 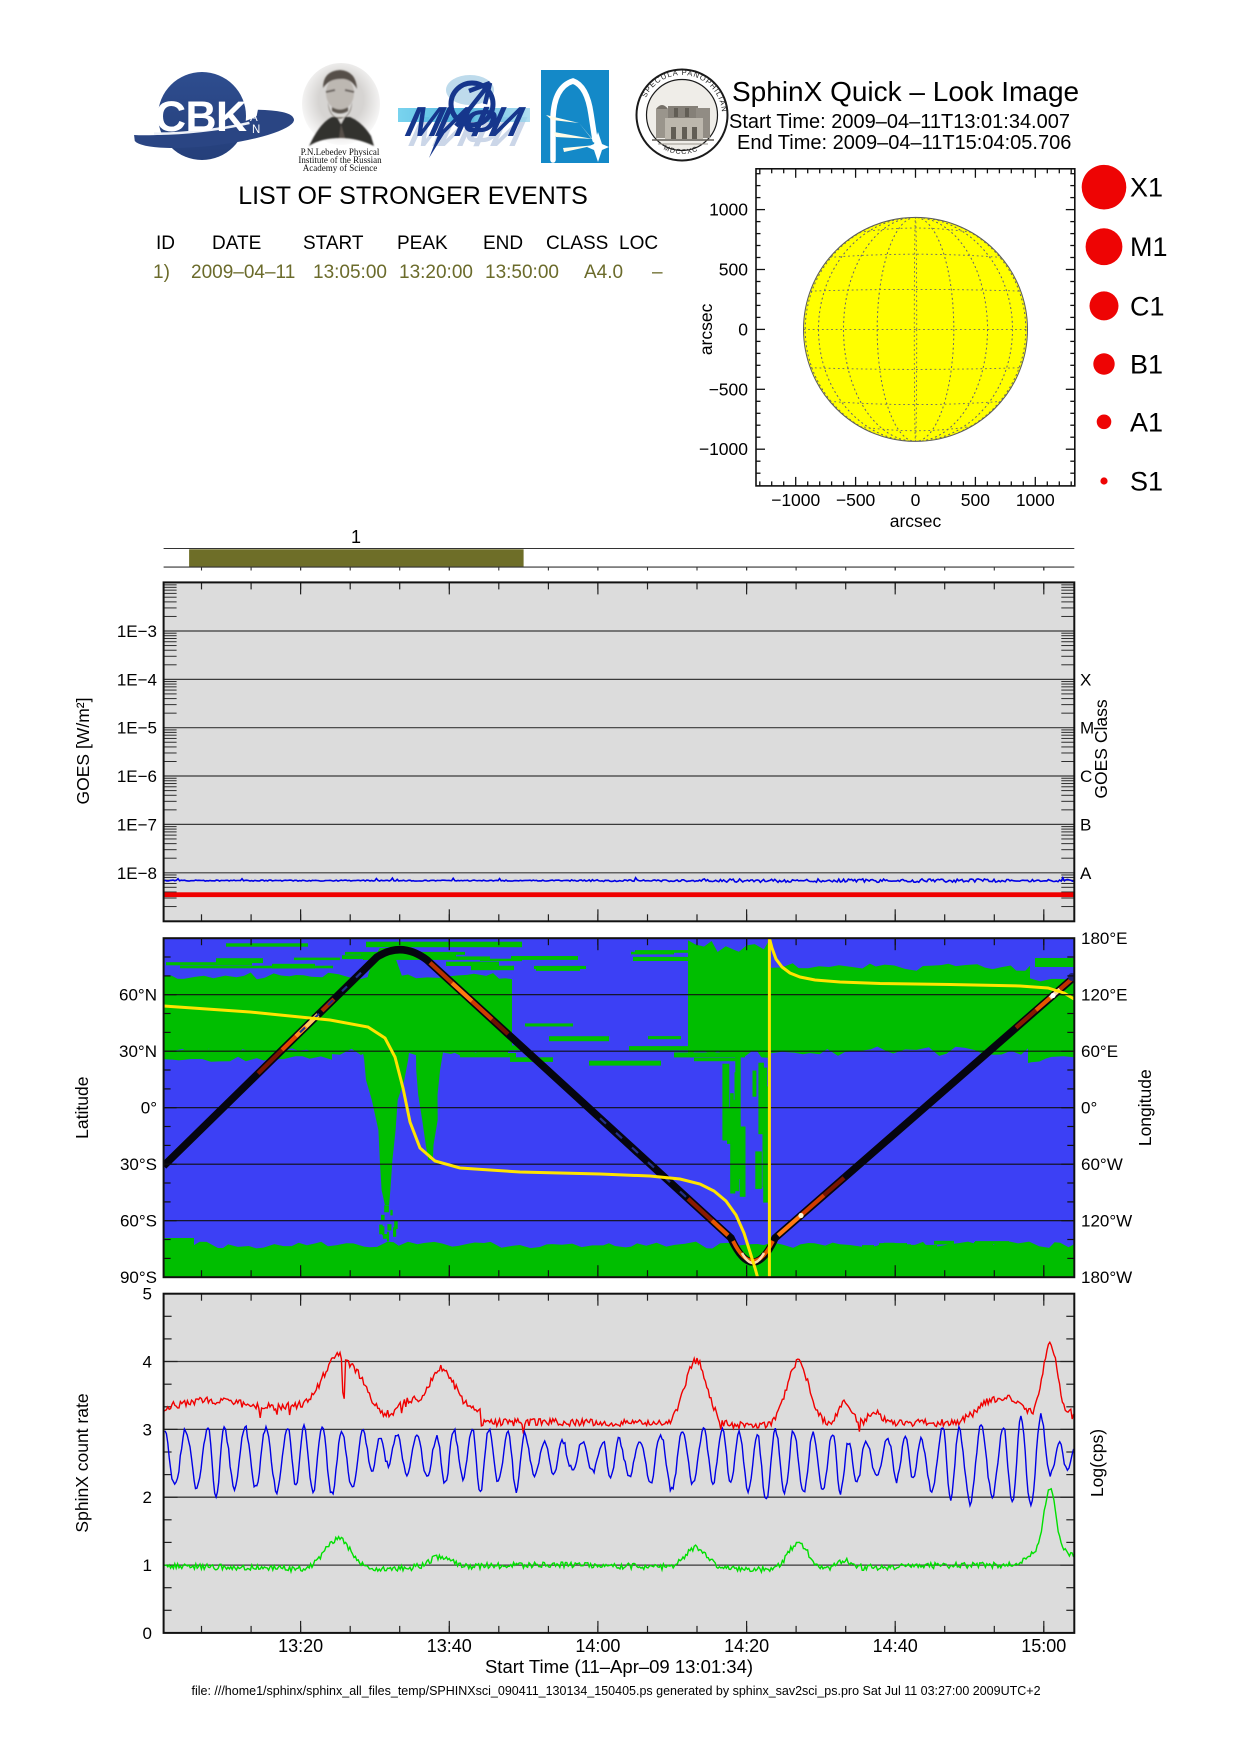 What do you see at coordinates (147, 1294) in the screenshot?
I see `svg-text: 5` at bounding box center [147, 1294].